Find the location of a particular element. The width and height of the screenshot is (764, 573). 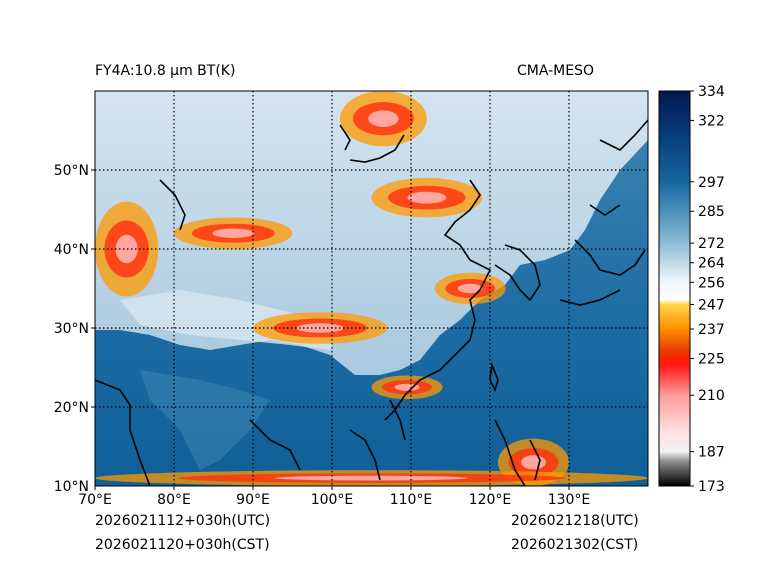

colorbar-ticks: 334 322 297 285 272 264 256 247 237 225 210 187 173 is located at coordinates (707, 289).